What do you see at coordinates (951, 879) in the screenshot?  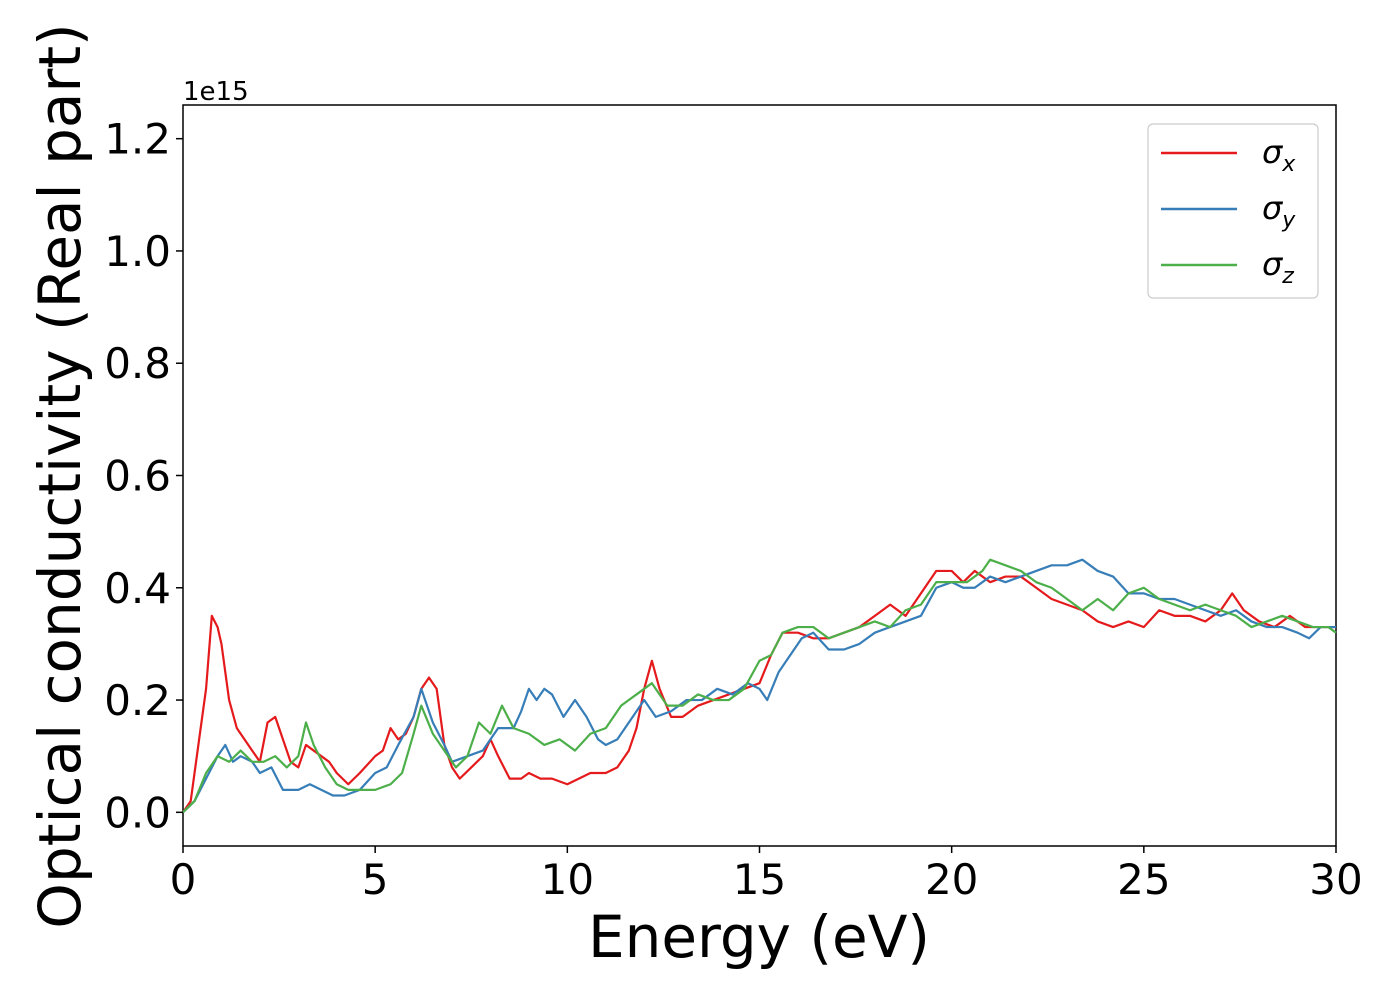 I see `x-tick-label: 20` at bounding box center [951, 879].